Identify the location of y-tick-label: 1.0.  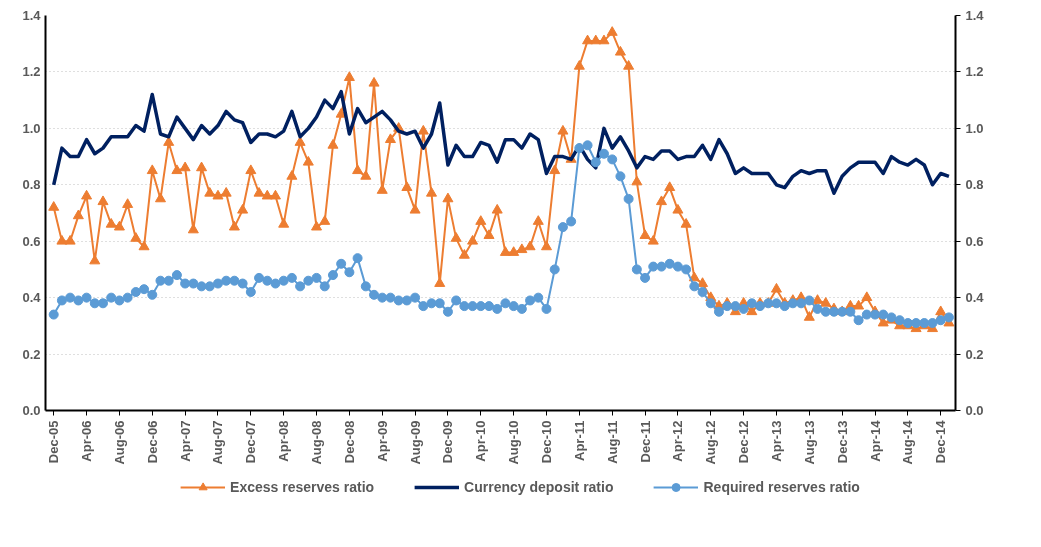
(31, 128).